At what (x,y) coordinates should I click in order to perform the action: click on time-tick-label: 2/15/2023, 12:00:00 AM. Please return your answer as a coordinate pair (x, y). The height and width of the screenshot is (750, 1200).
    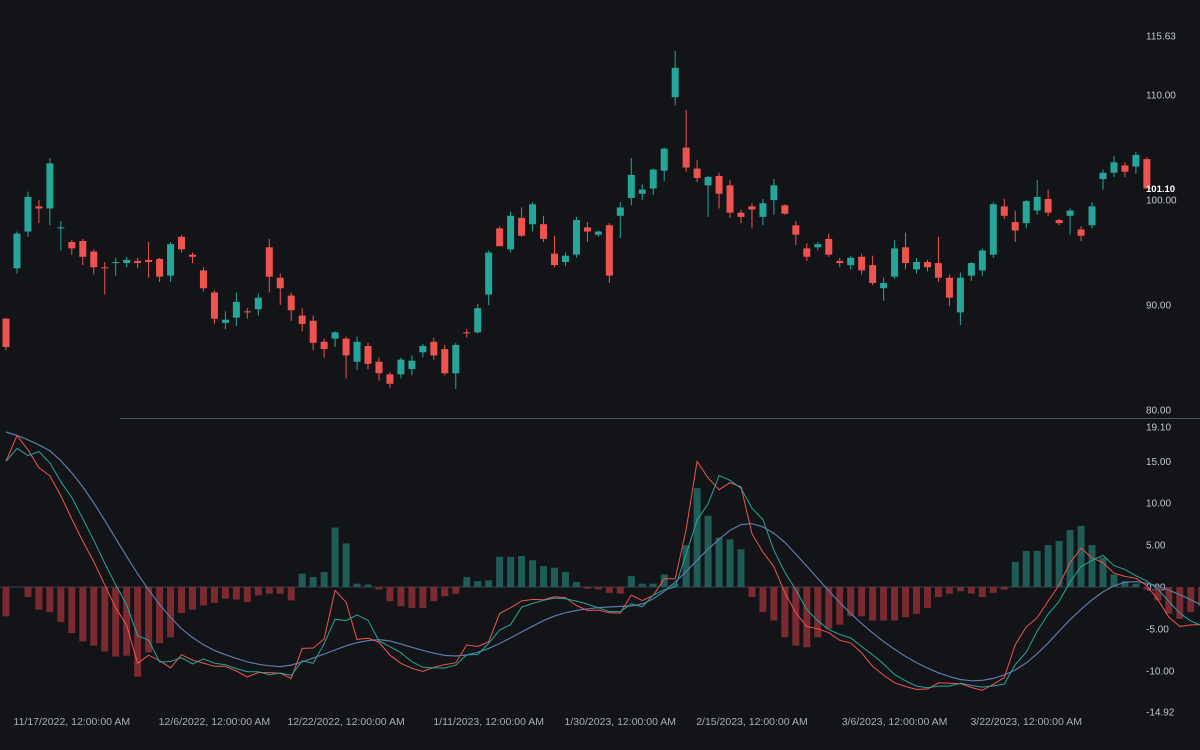
    Looking at the image, I should click on (752, 722).